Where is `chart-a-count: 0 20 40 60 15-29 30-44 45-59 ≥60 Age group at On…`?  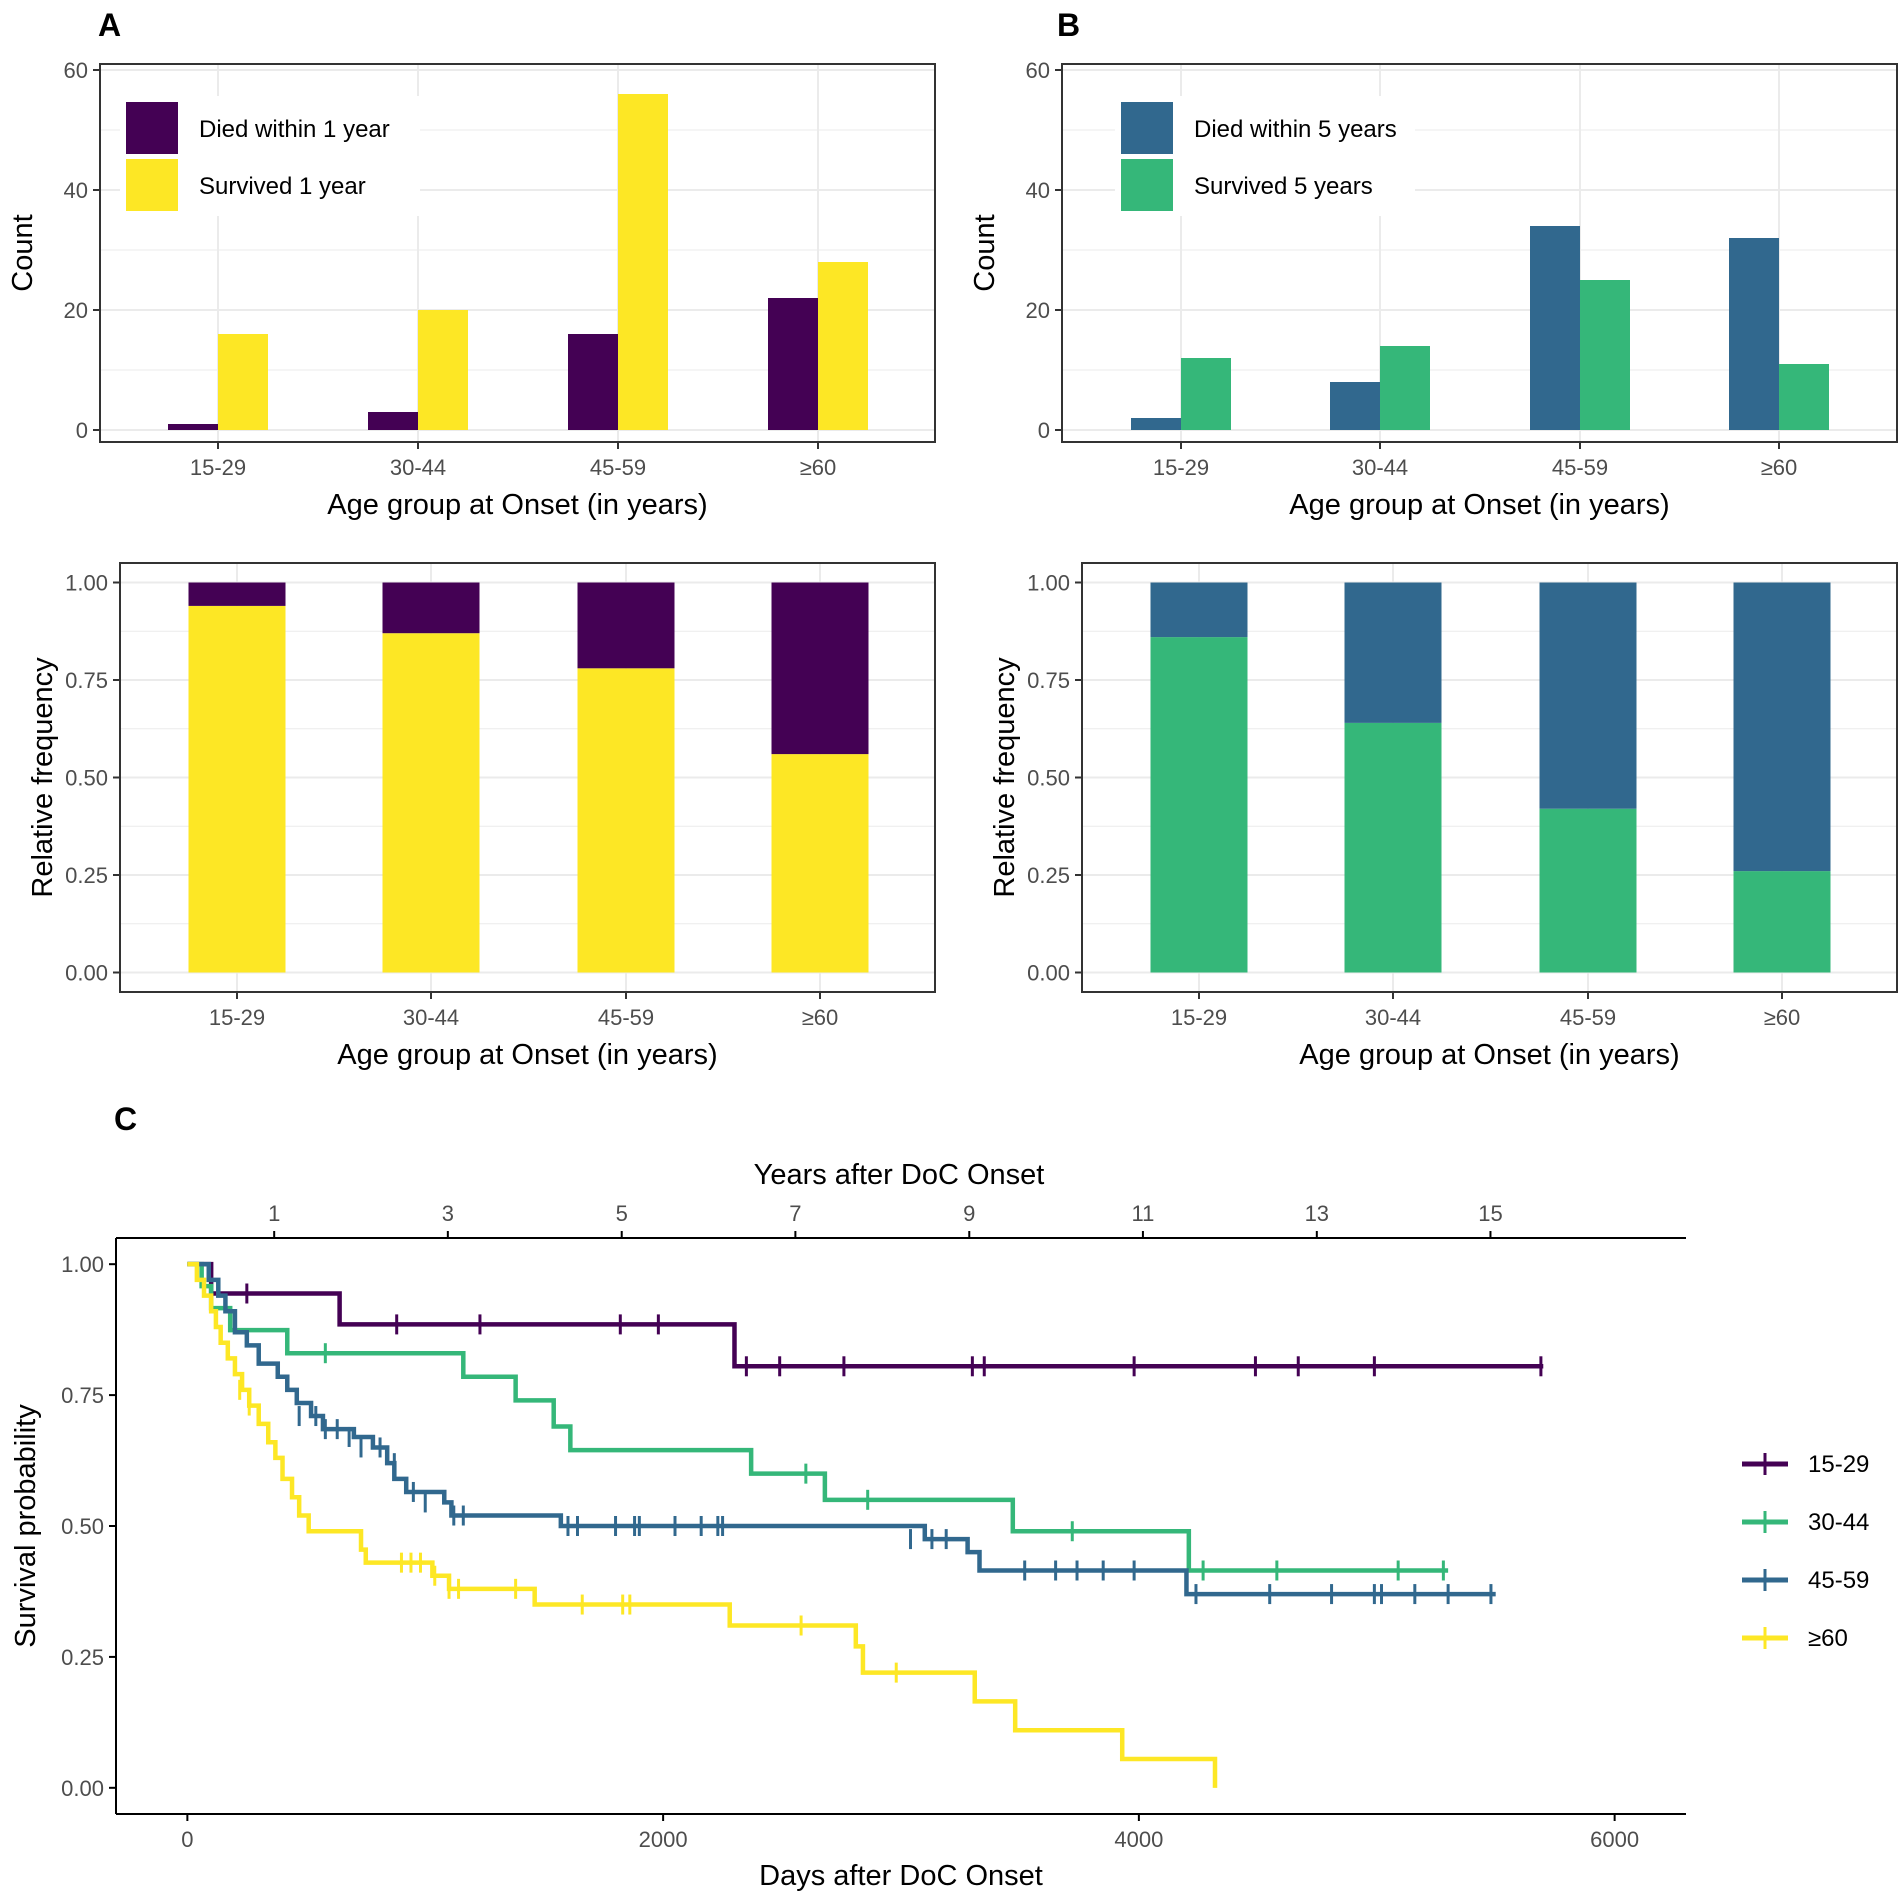 chart-a-count: 0 20 40 60 15-29 30-44 45-59 ≥60 Age group at On… is located at coordinates (471, 289).